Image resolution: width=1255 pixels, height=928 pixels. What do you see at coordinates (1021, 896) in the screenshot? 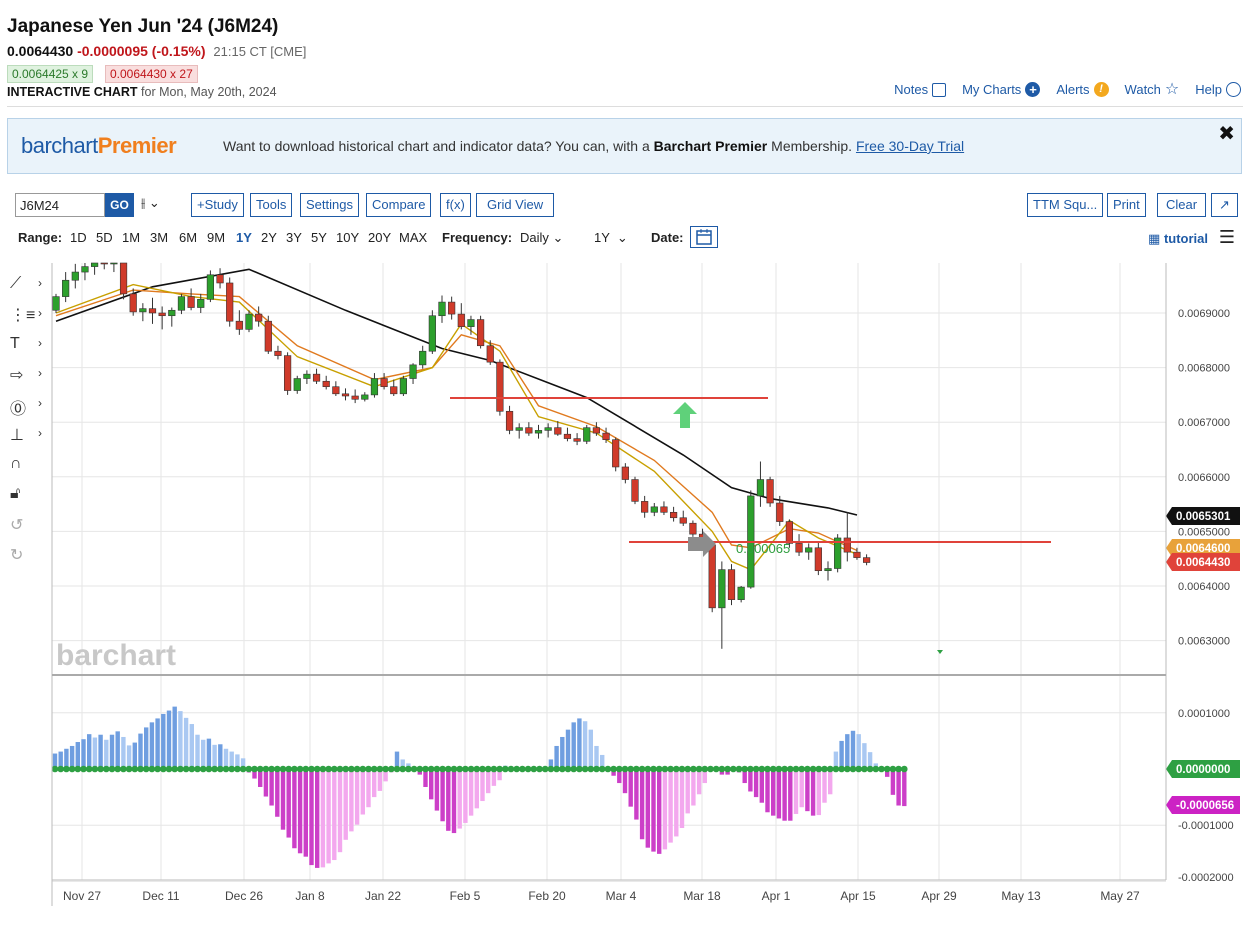
I see `x-tick-label: May 13` at bounding box center [1021, 896].